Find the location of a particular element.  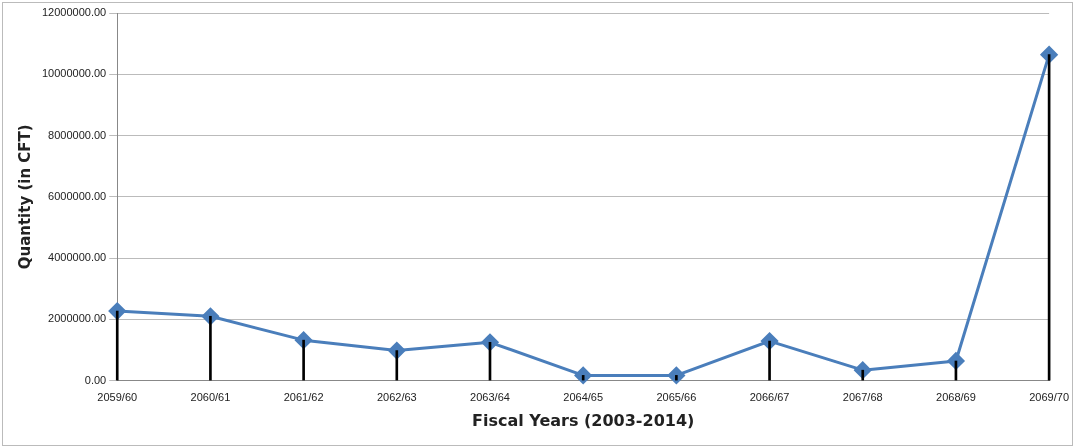

x-tick-label: 2063/64 is located at coordinates (490, 397).